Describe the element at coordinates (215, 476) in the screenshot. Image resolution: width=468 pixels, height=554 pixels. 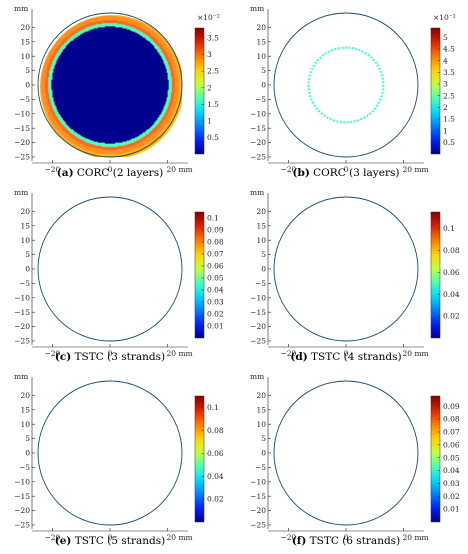
I see `colorbar-tick-label: 0.04` at that location.